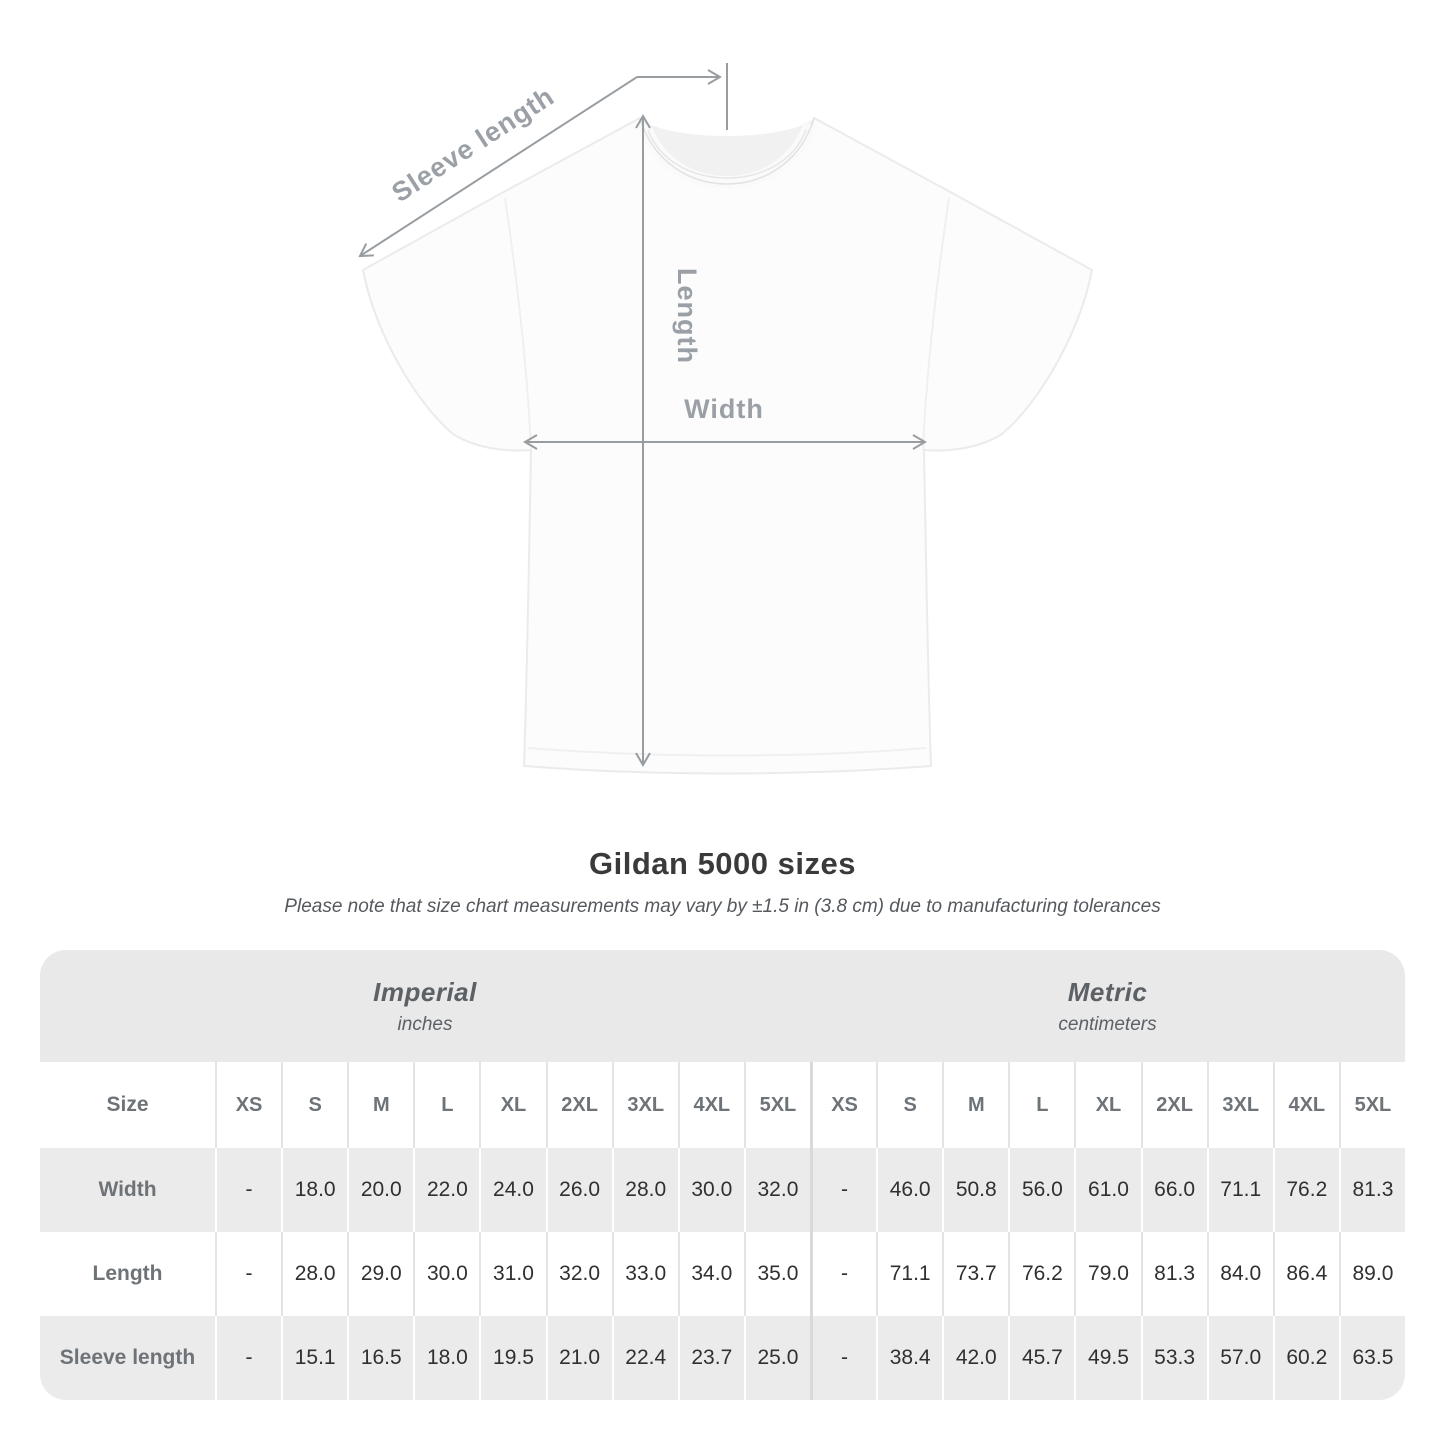 The width and height of the screenshot is (1445, 1445). What do you see at coordinates (1239, 1190) in the screenshot?
I see `value-metric-3xl: 71.1` at bounding box center [1239, 1190].